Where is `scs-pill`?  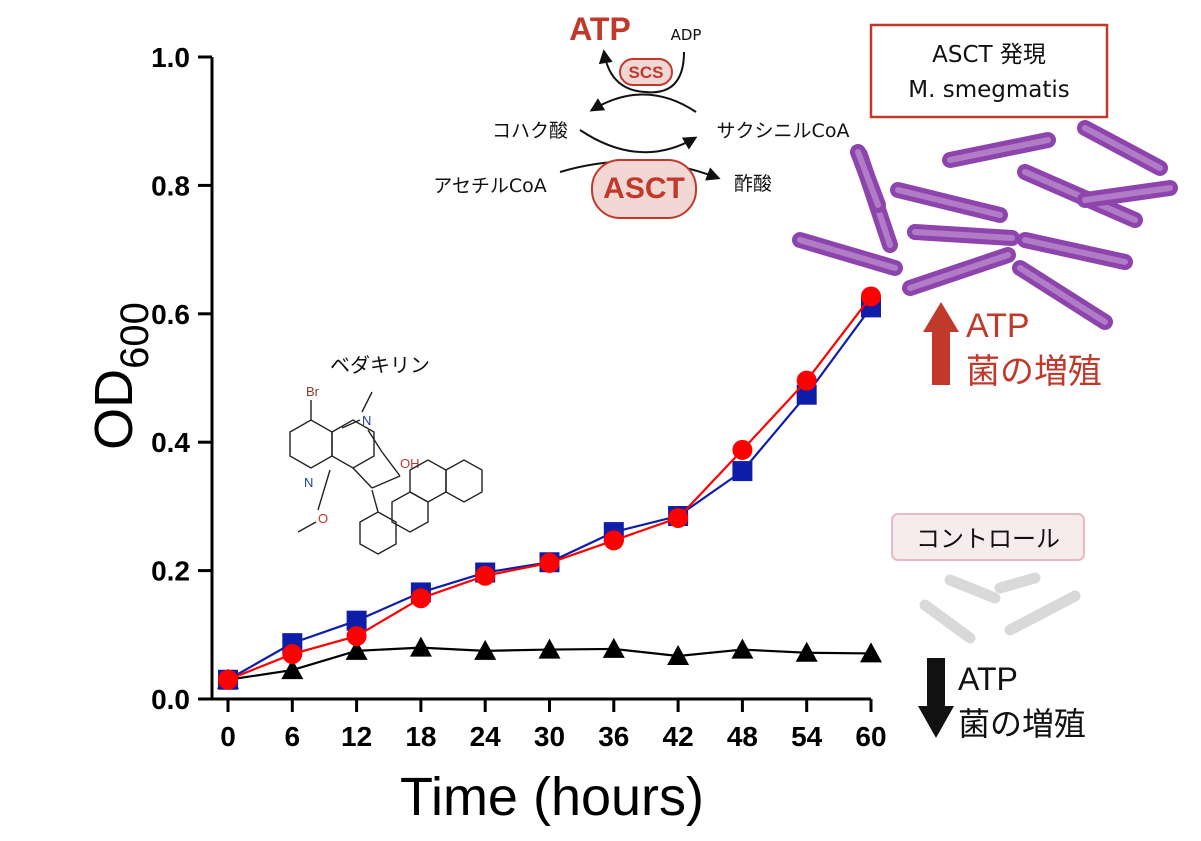
scs-pill is located at coordinates (646, 72).